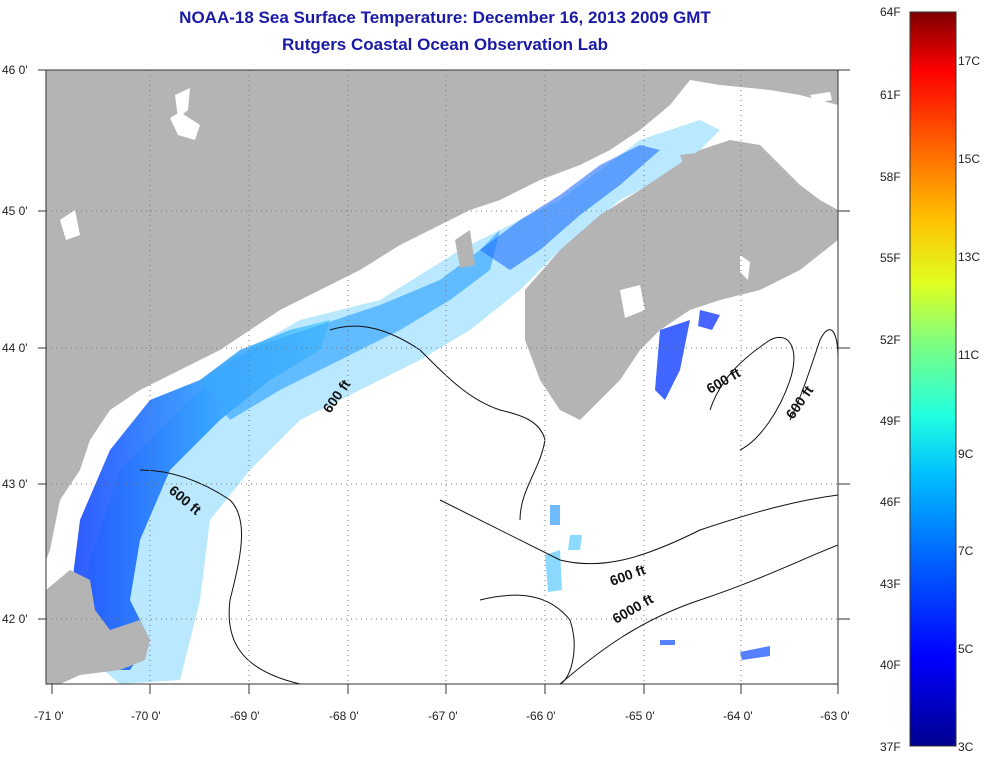 This screenshot has height=761, width=984. What do you see at coordinates (15, 70) in the screenshot?
I see `lat-label: 46 0'` at bounding box center [15, 70].